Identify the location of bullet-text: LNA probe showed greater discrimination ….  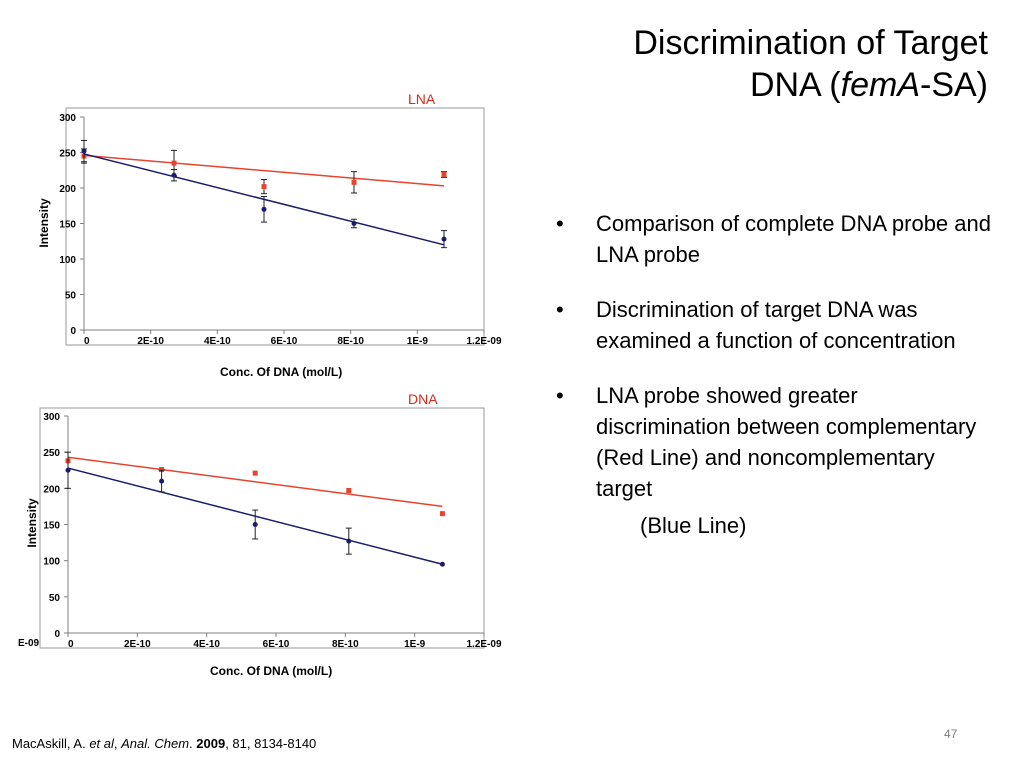
(786, 442).